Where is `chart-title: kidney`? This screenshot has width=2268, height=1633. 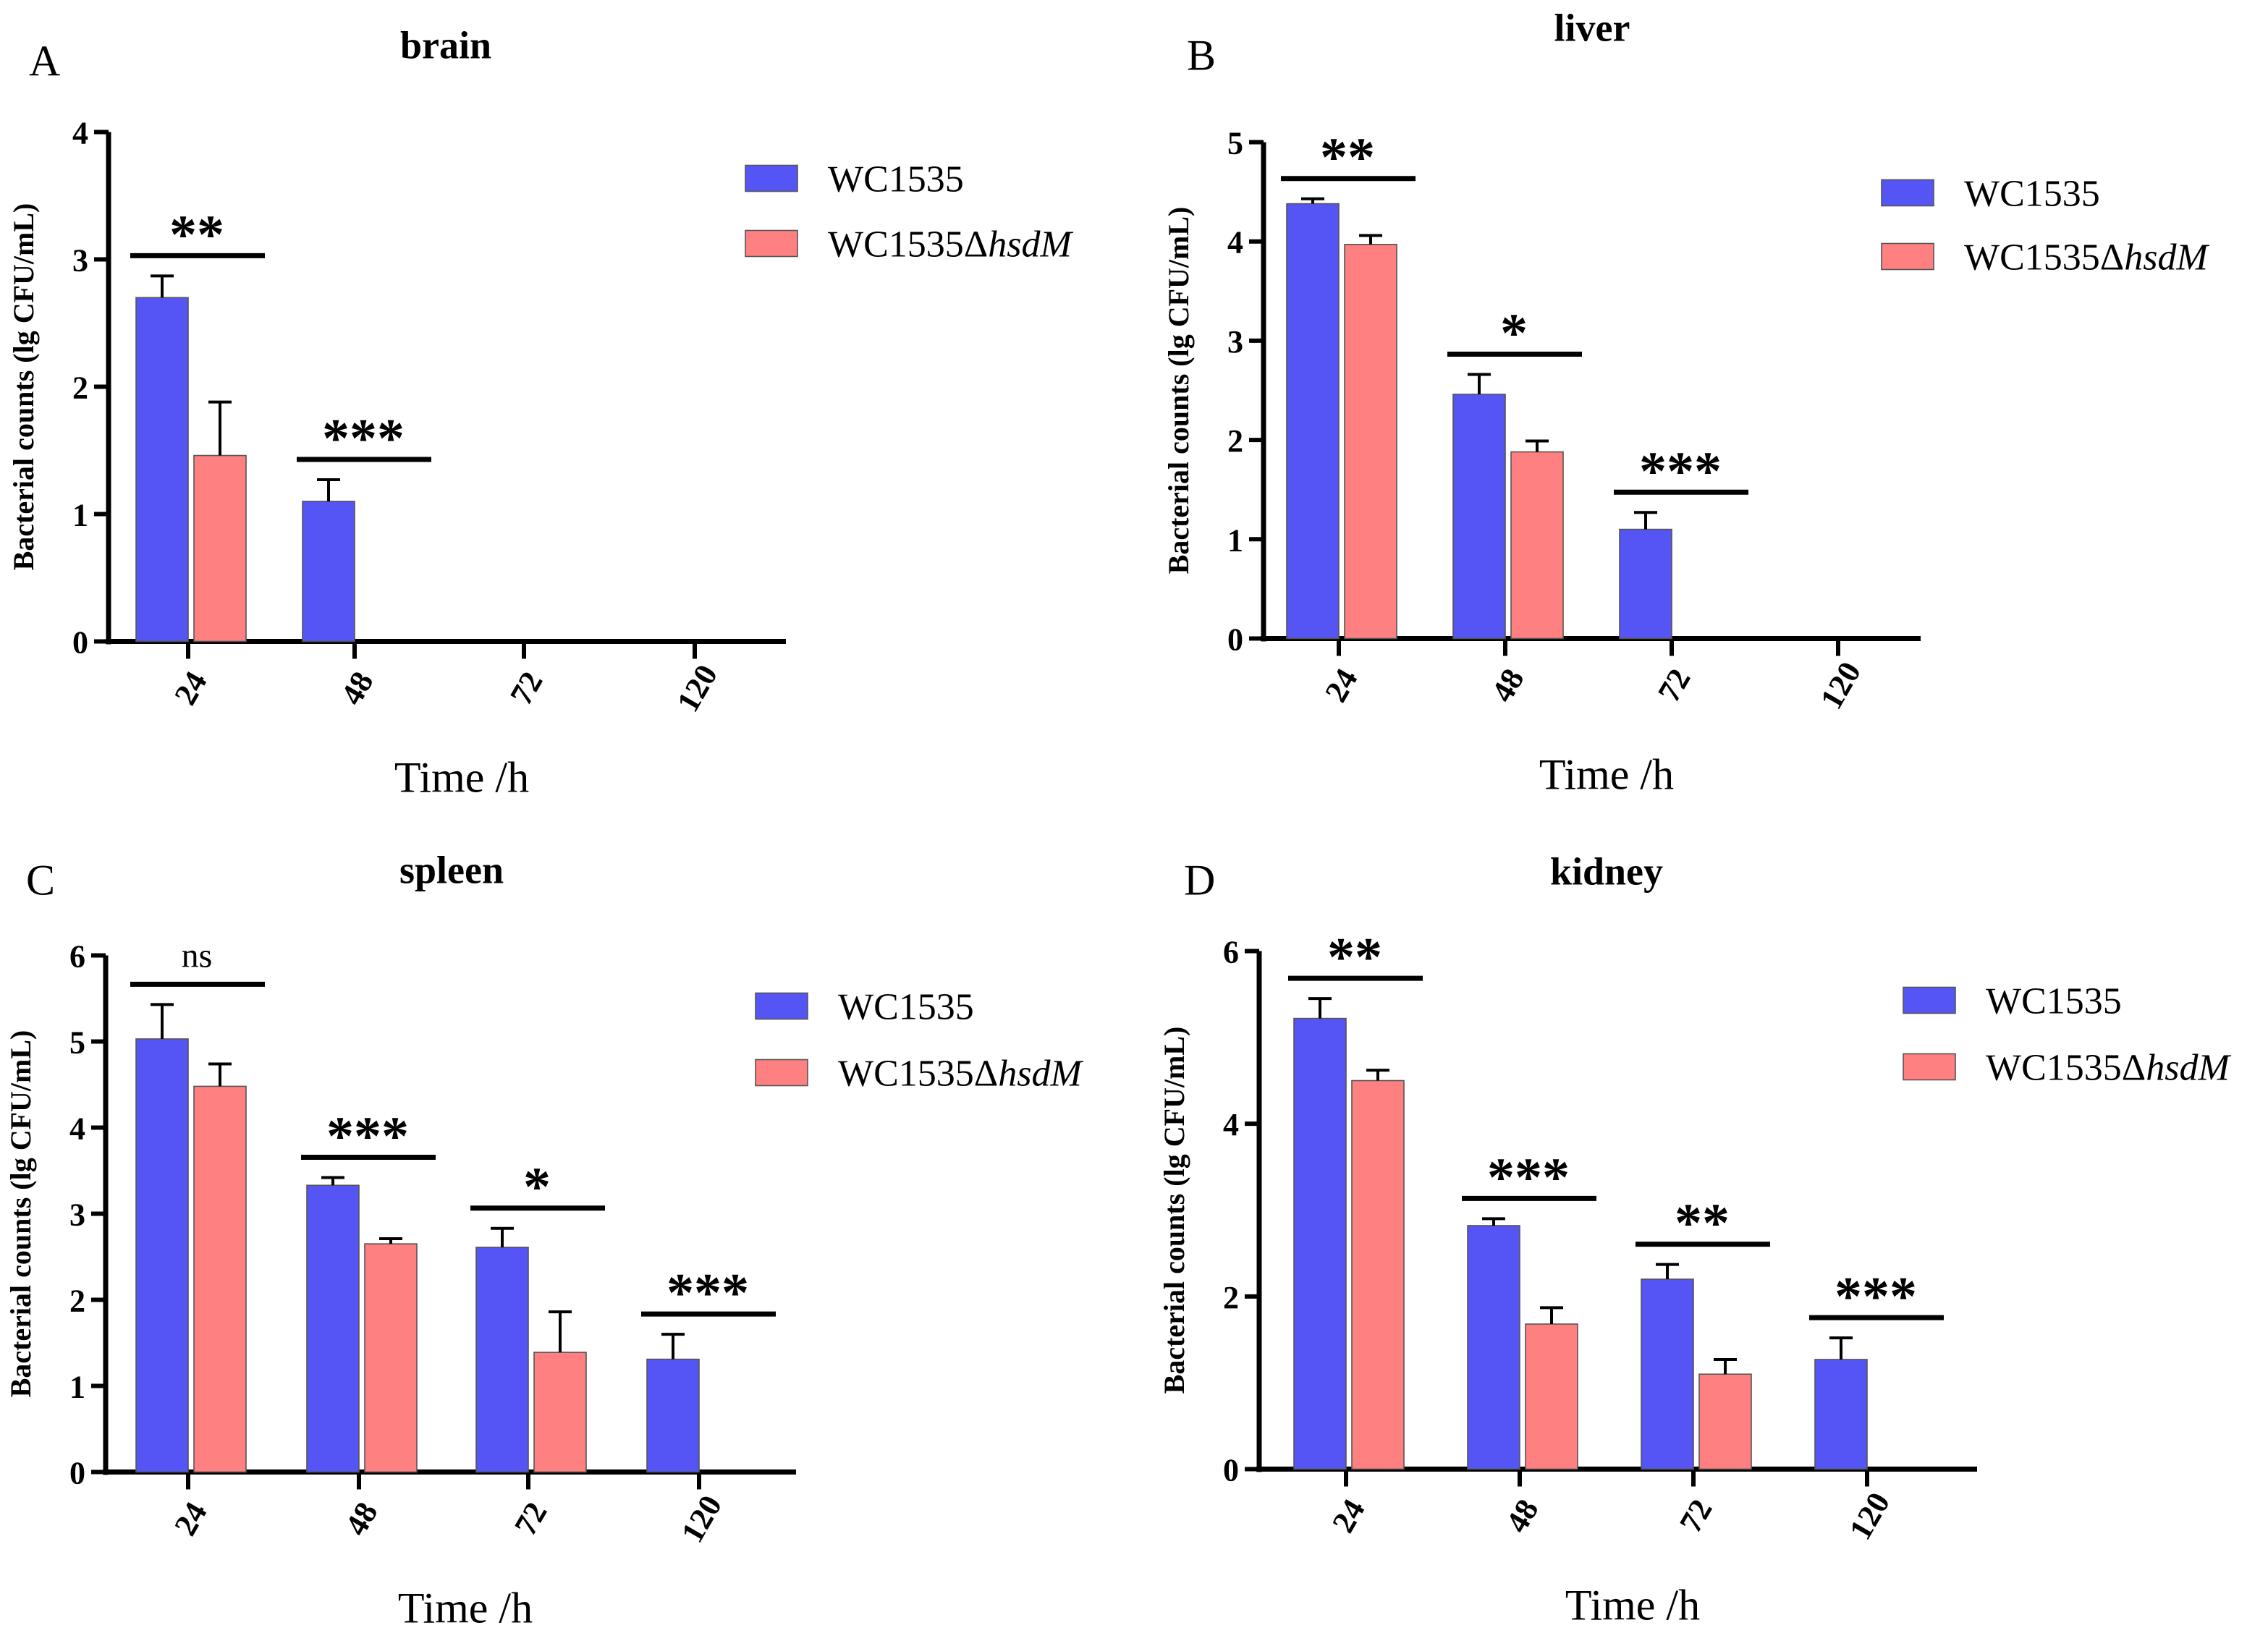 chart-title: kidney is located at coordinates (1606, 872).